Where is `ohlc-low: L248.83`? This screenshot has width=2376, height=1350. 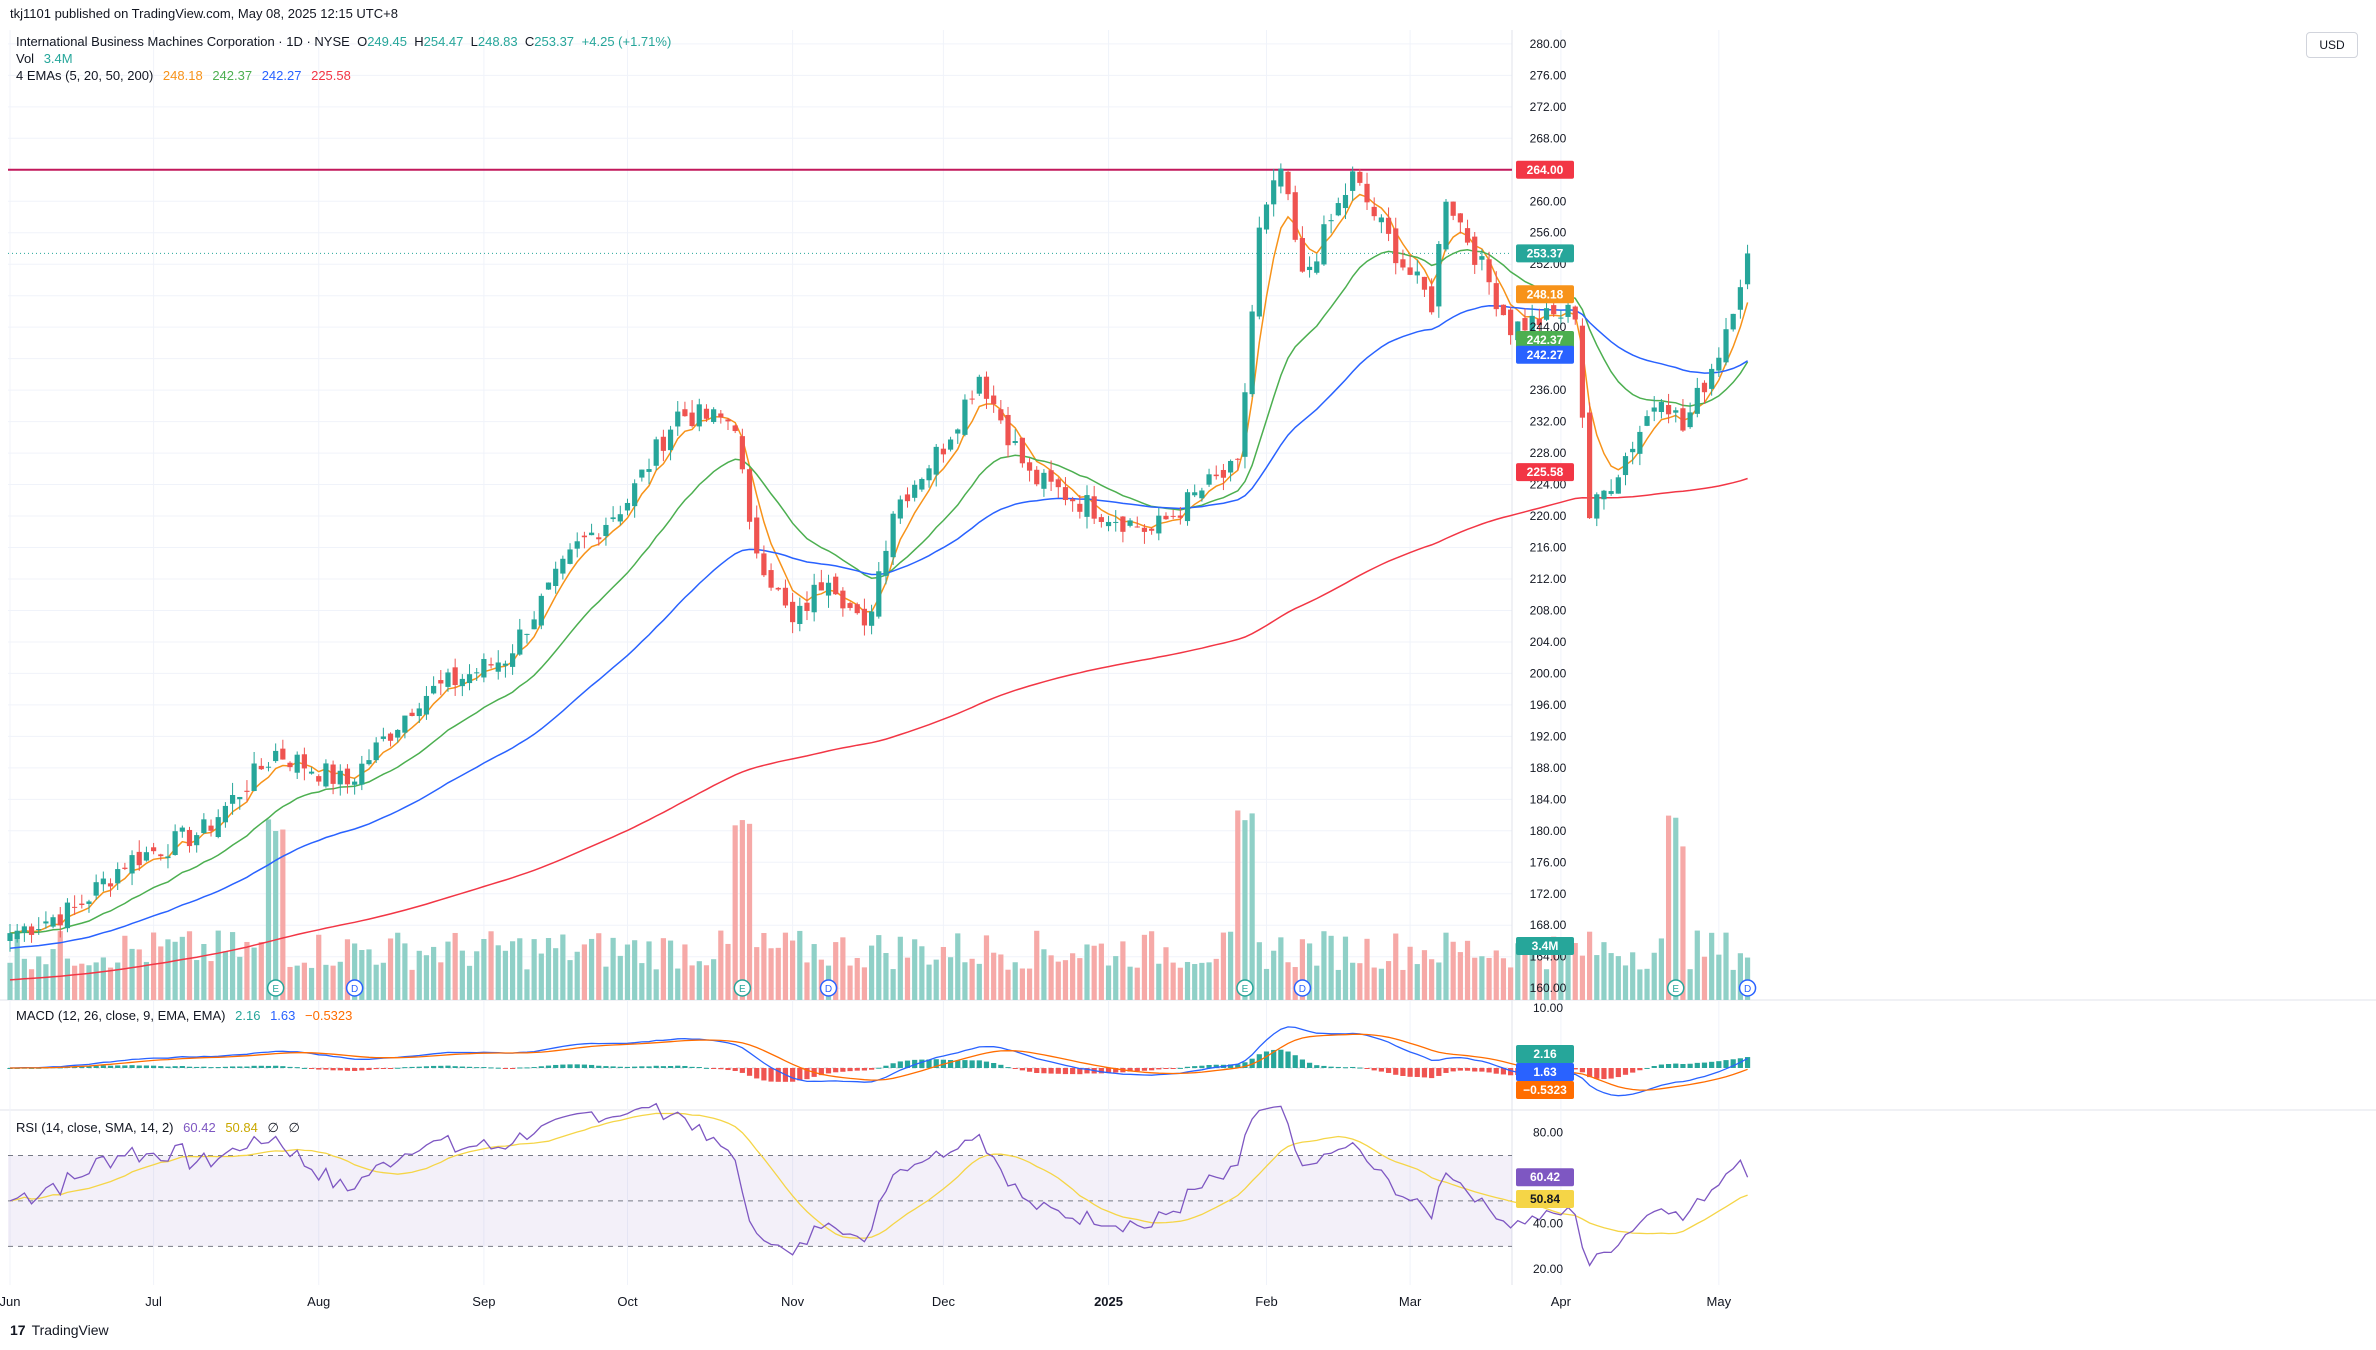
ohlc-low: L248.83 is located at coordinates (494, 41).